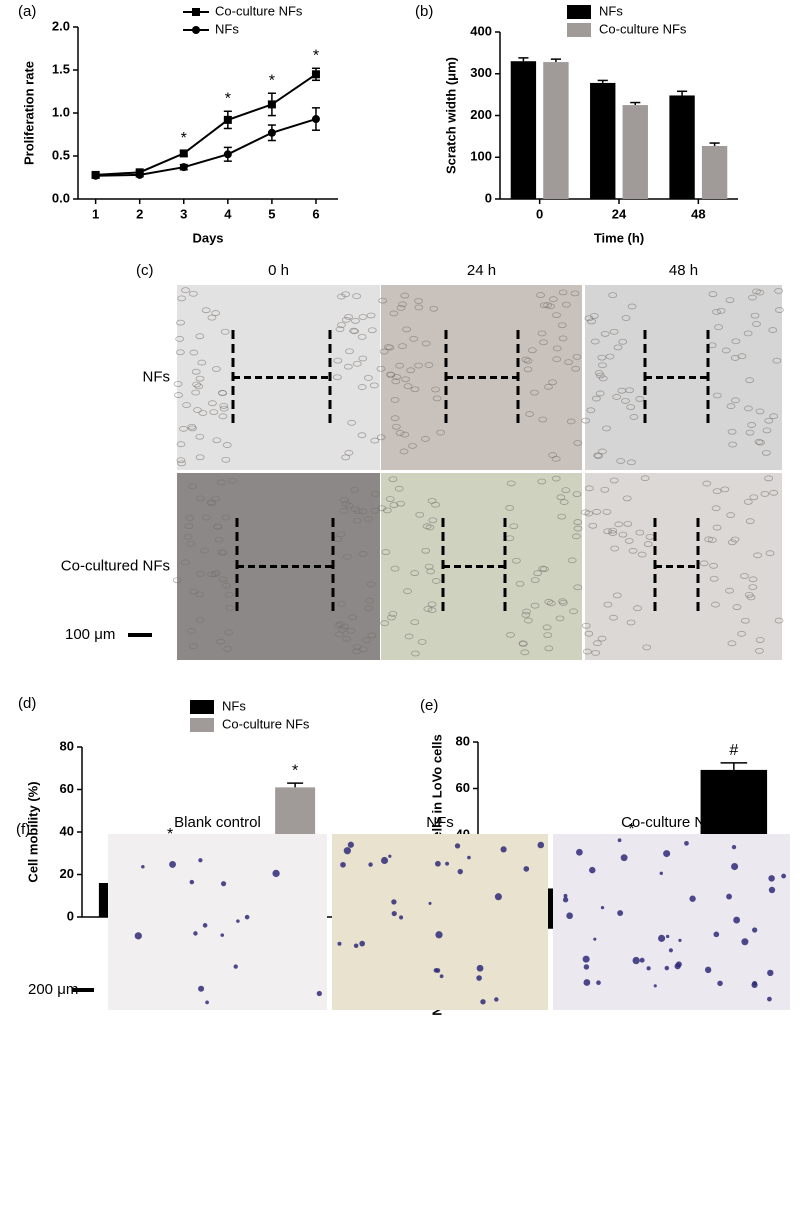  Describe the element at coordinates (488, 197) in the screenshot. I see `y-tick-label: 0` at that location.